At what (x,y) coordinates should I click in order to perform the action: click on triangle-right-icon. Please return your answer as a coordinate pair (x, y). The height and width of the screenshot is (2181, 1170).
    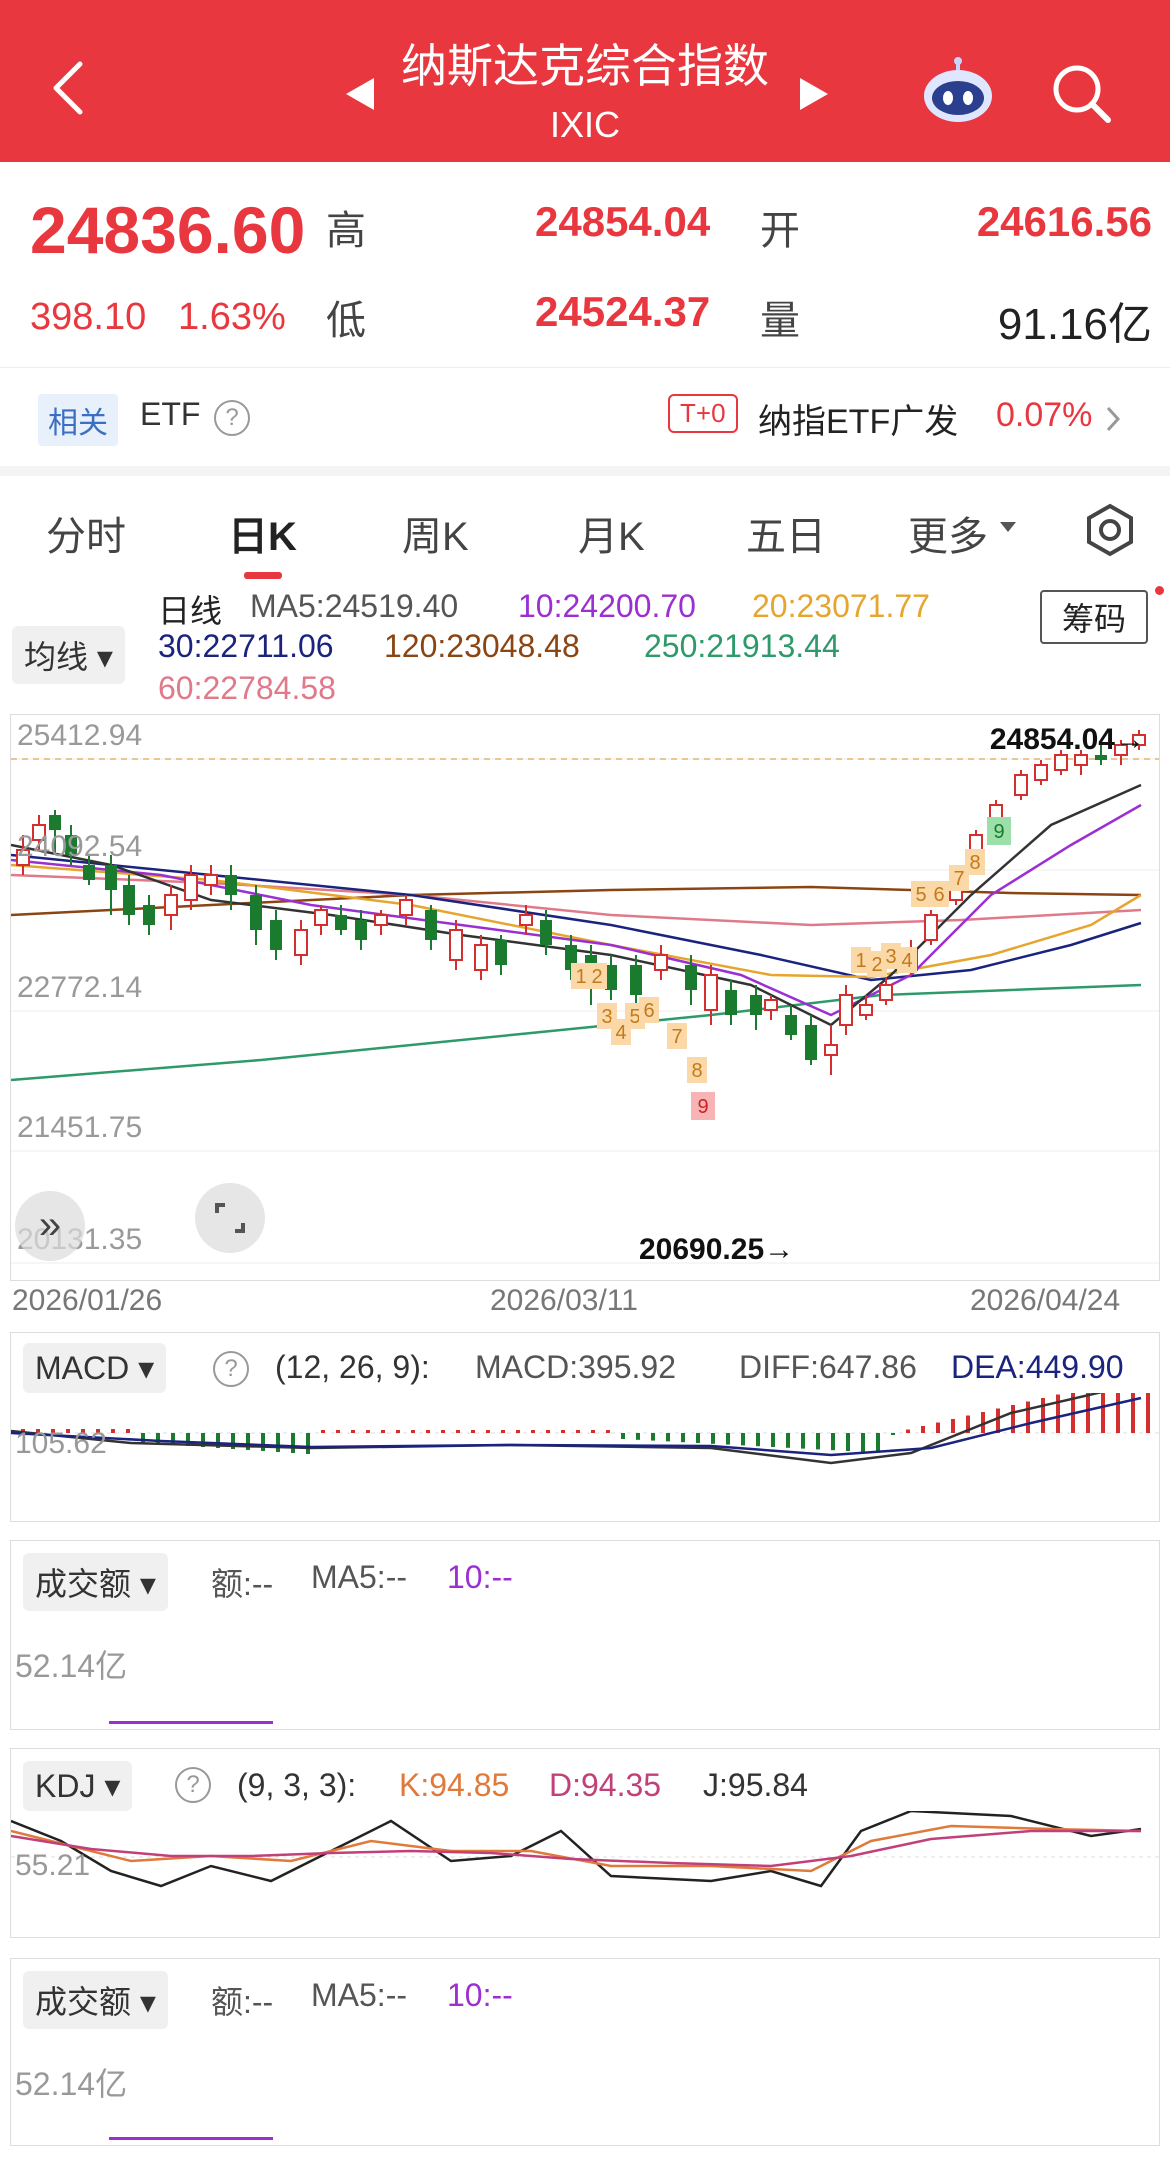
    Looking at the image, I should click on (814, 94).